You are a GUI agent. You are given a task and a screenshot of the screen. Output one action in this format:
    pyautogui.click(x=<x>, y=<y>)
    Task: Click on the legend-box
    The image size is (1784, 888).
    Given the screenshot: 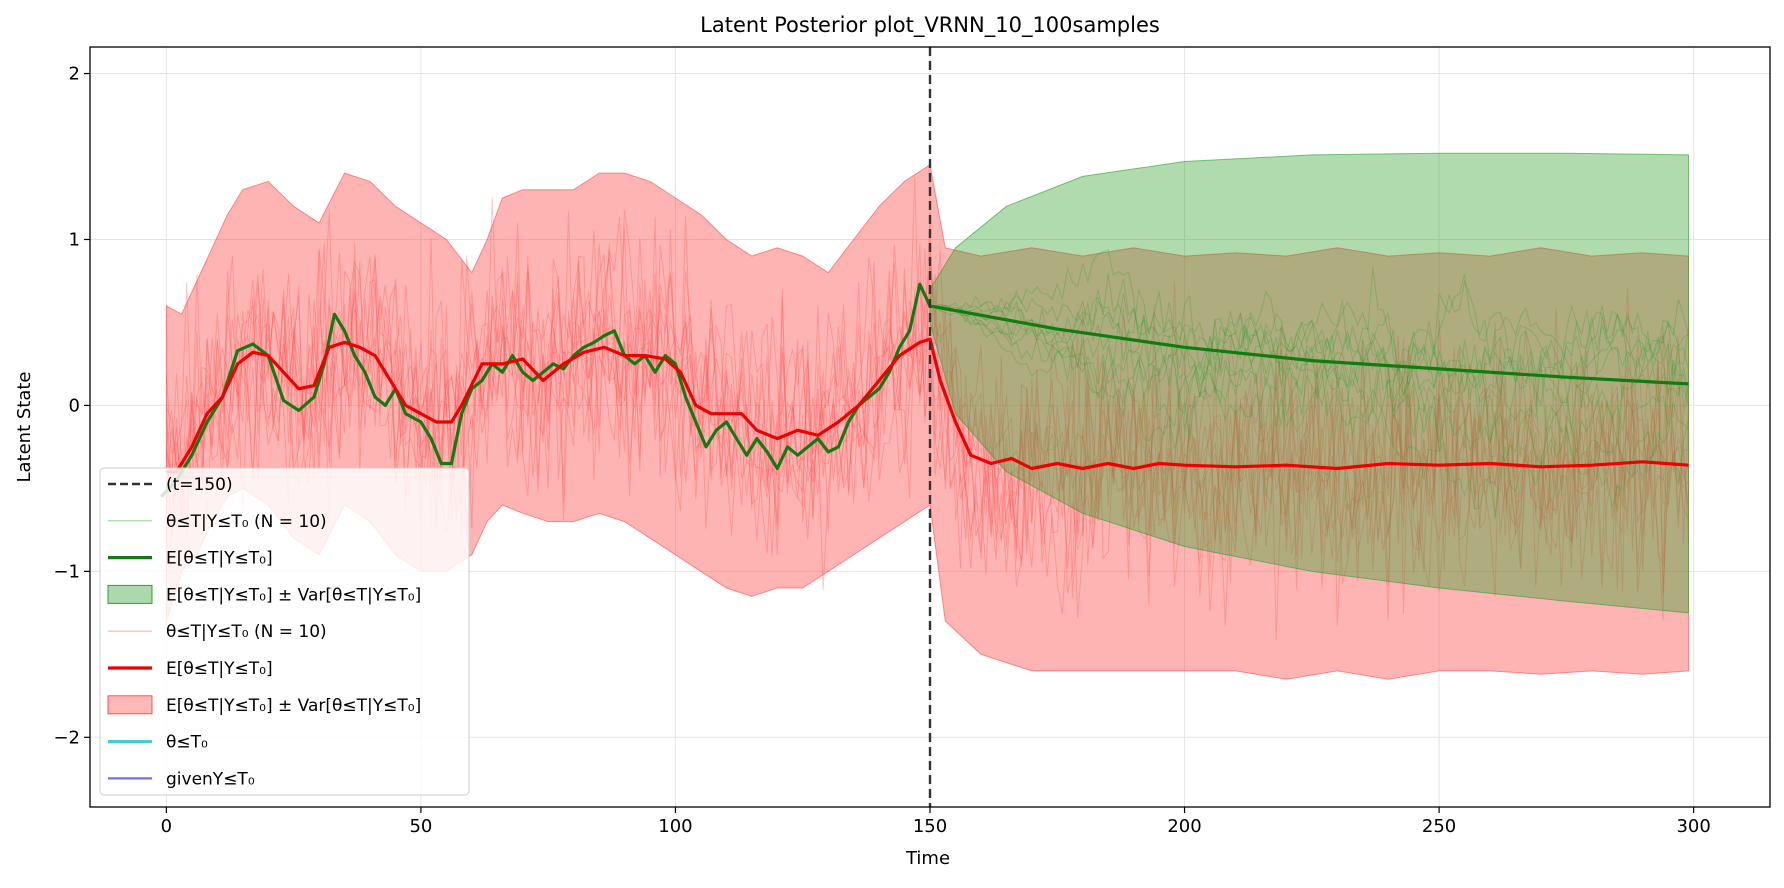 What is the action you would take?
    pyautogui.click(x=284, y=631)
    